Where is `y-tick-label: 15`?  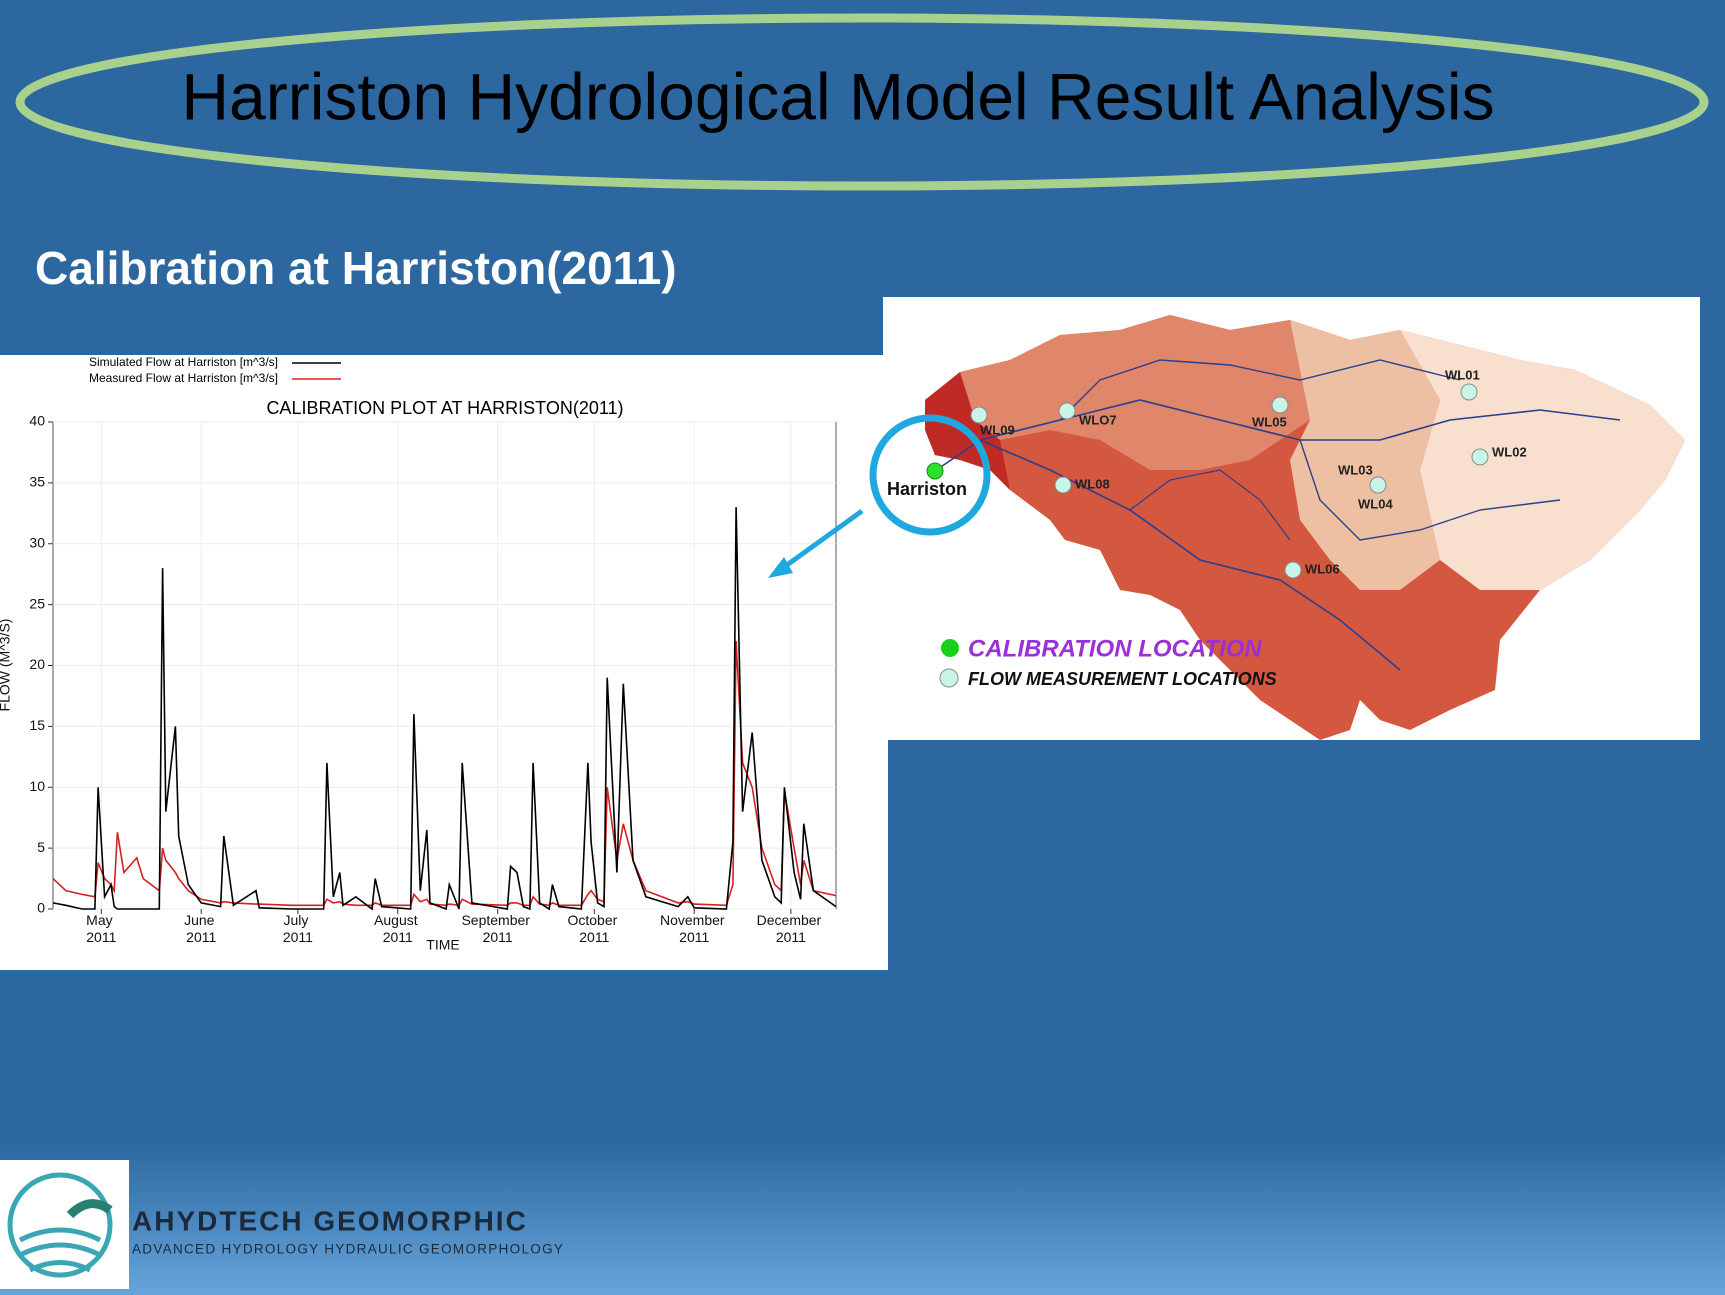 y-tick-label: 15 is located at coordinates (37, 725).